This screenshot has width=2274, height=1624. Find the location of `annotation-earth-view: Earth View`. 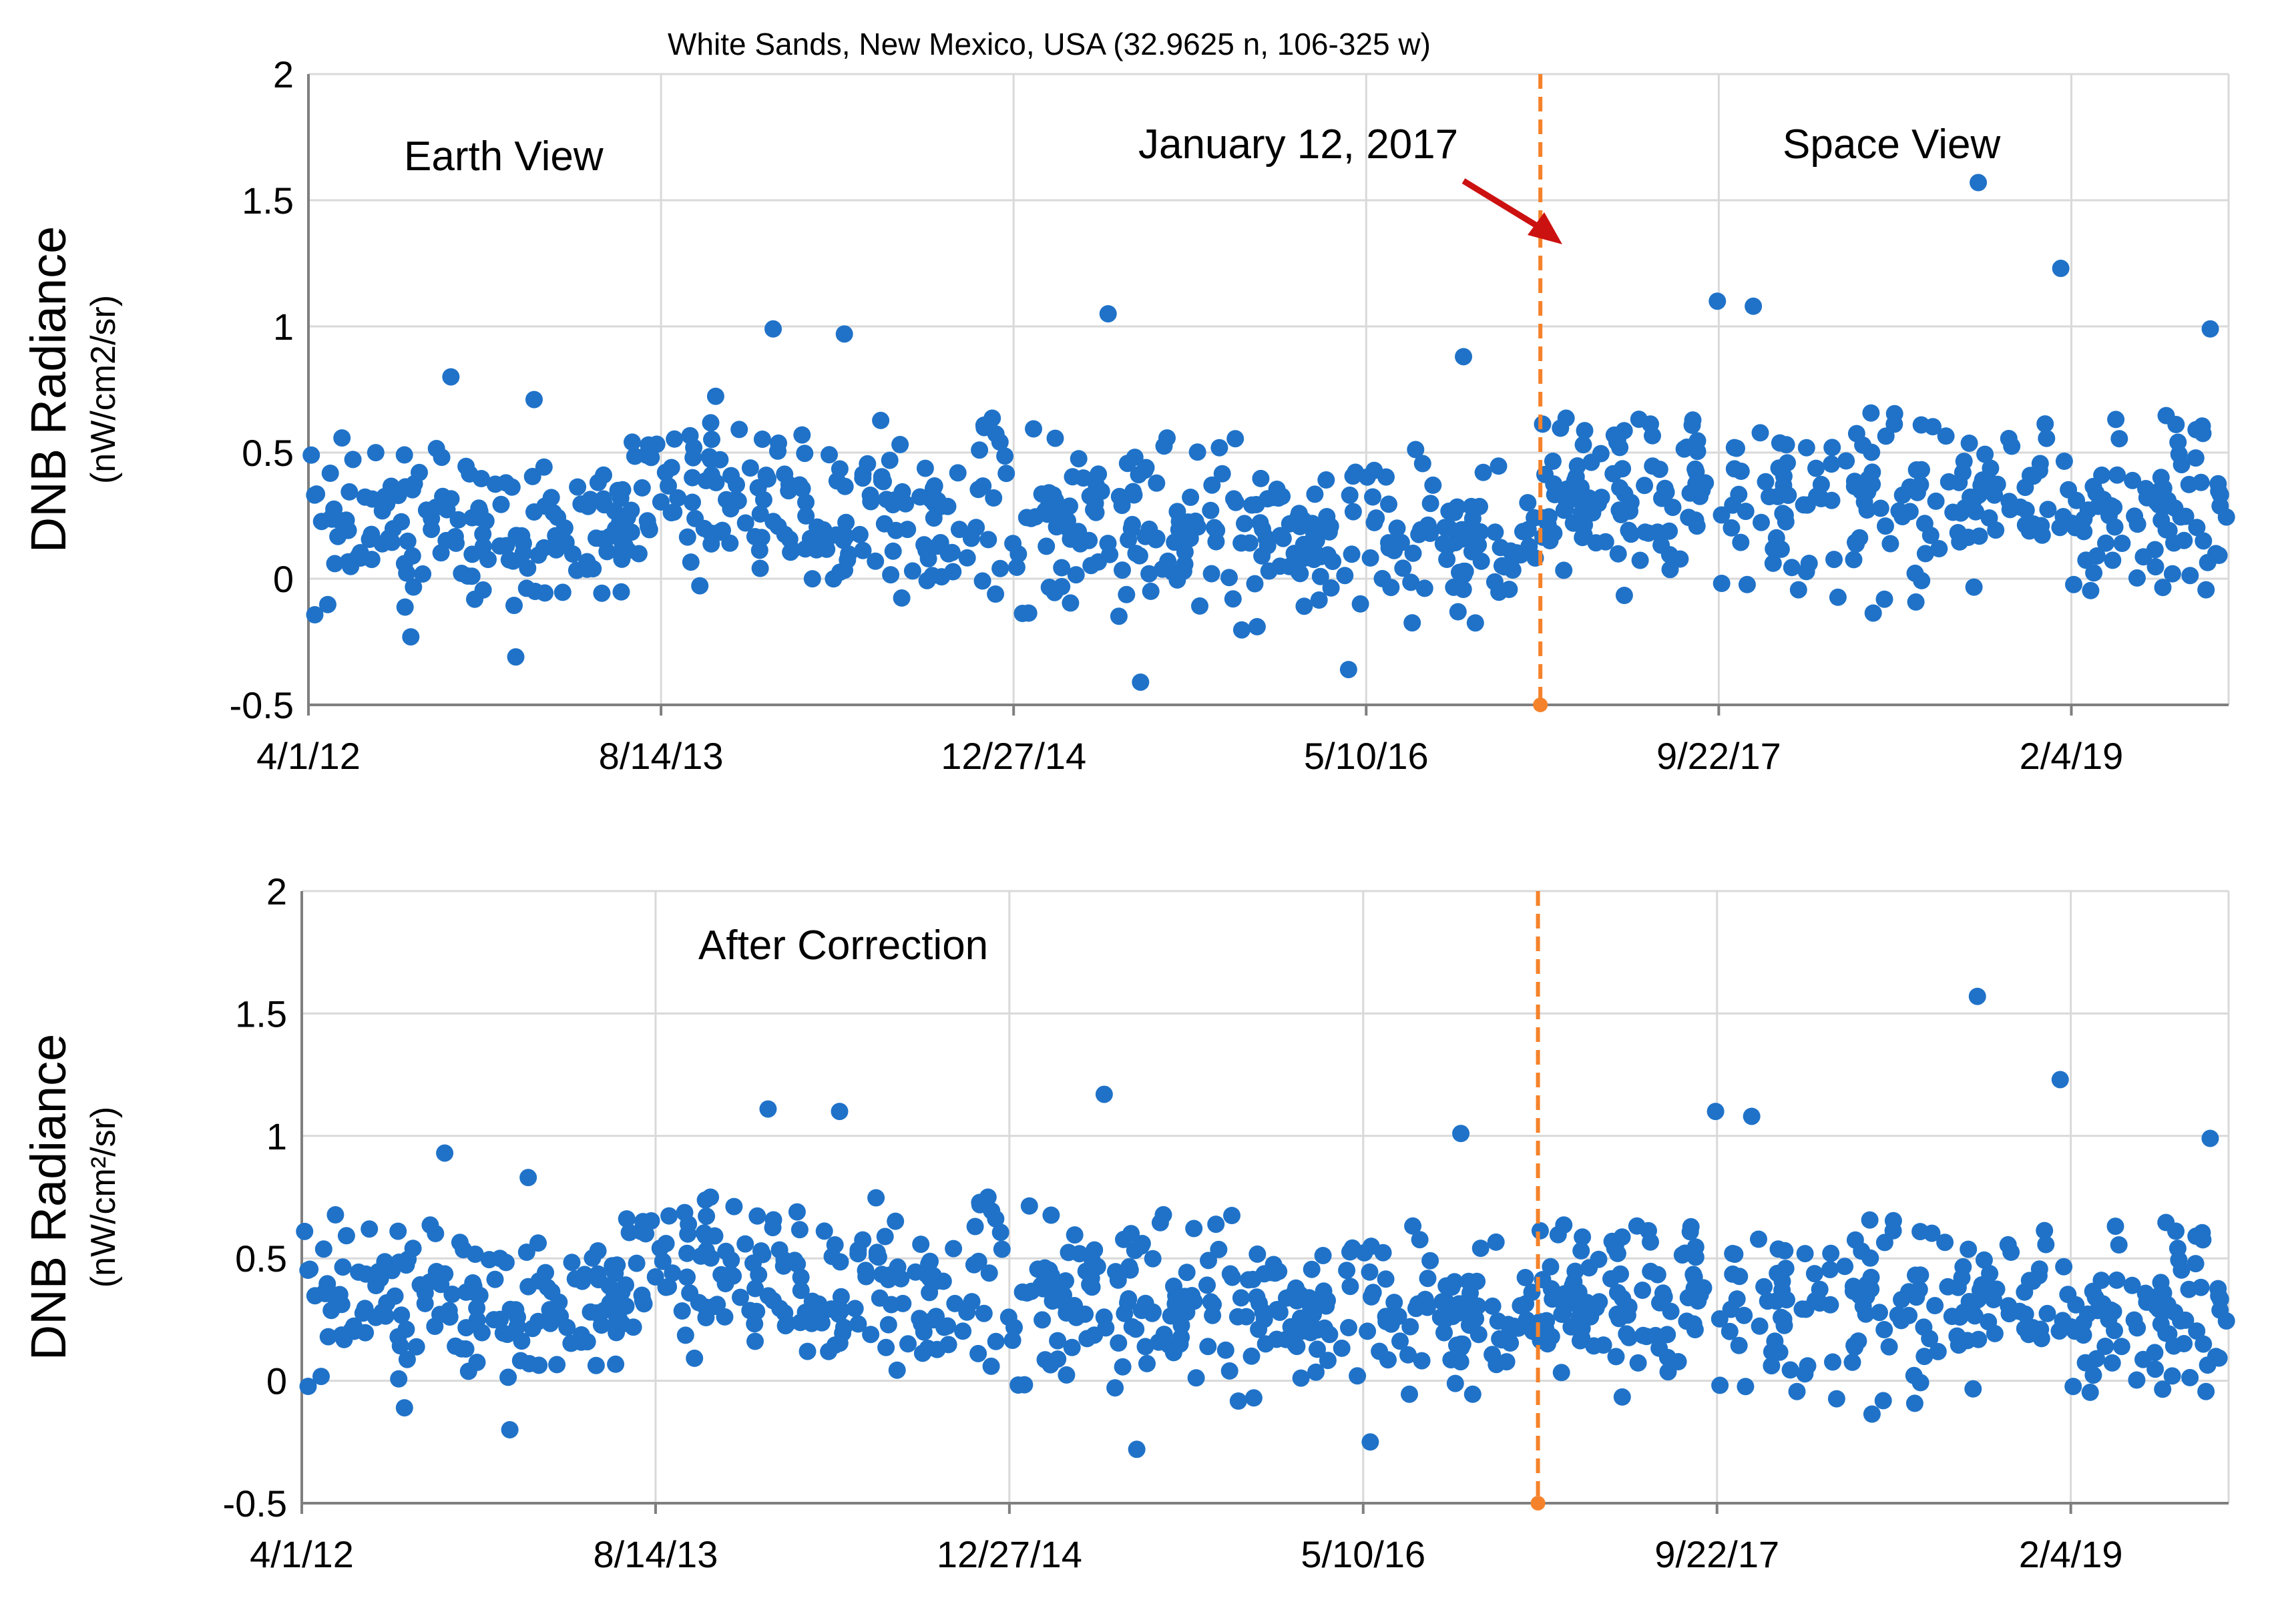

annotation-earth-view: Earth View is located at coordinates (504, 156).